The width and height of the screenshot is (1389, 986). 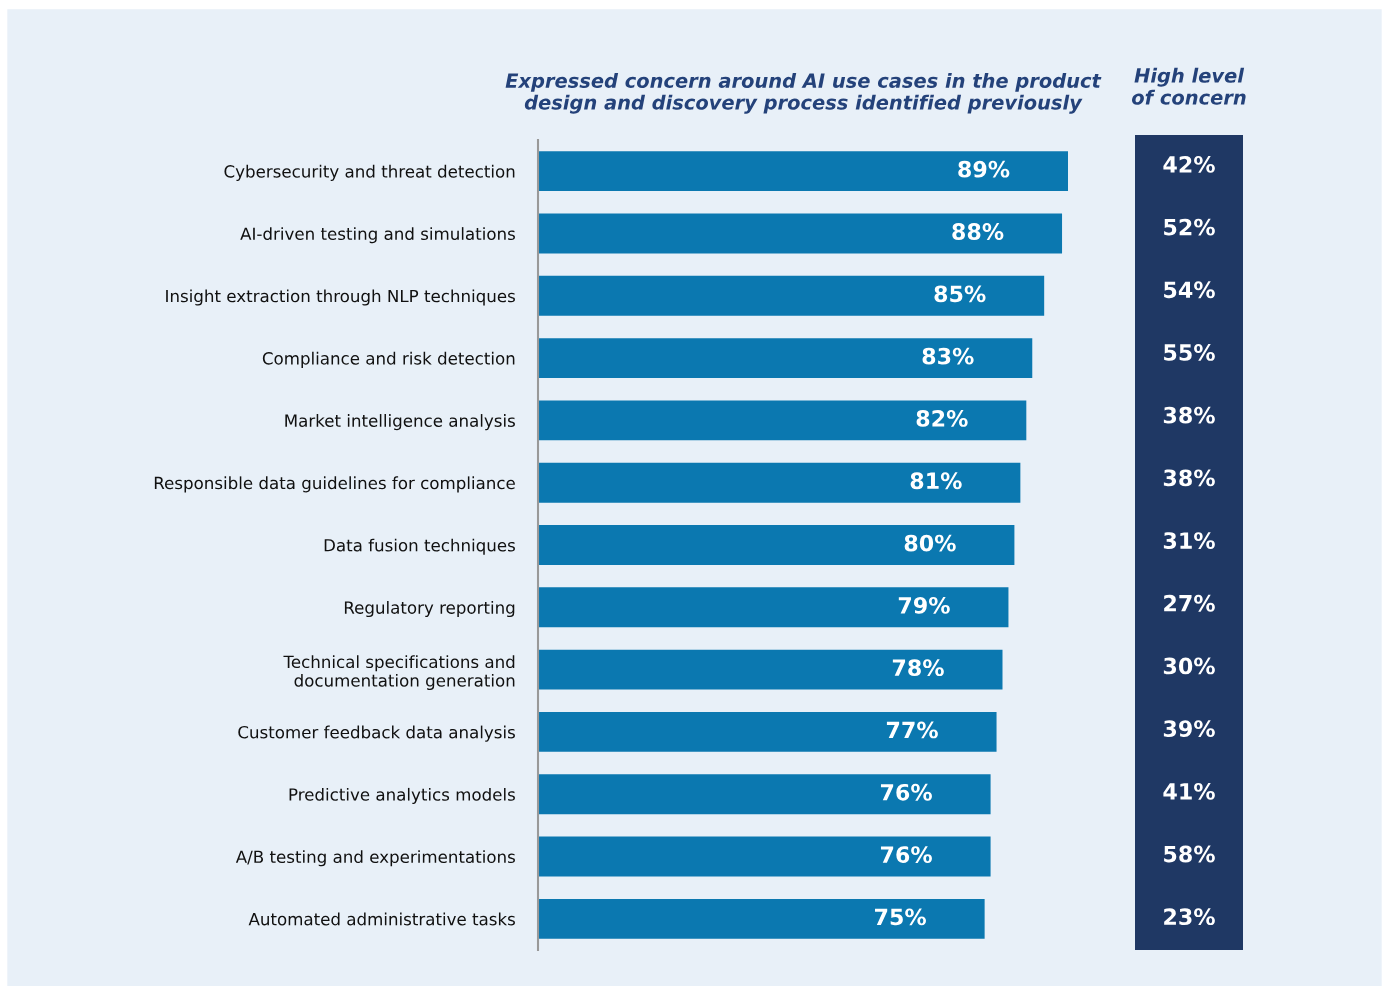 What do you see at coordinates (948, 356) in the screenshot?
I see `data-label: 83%` at bounding box center [948, 356].